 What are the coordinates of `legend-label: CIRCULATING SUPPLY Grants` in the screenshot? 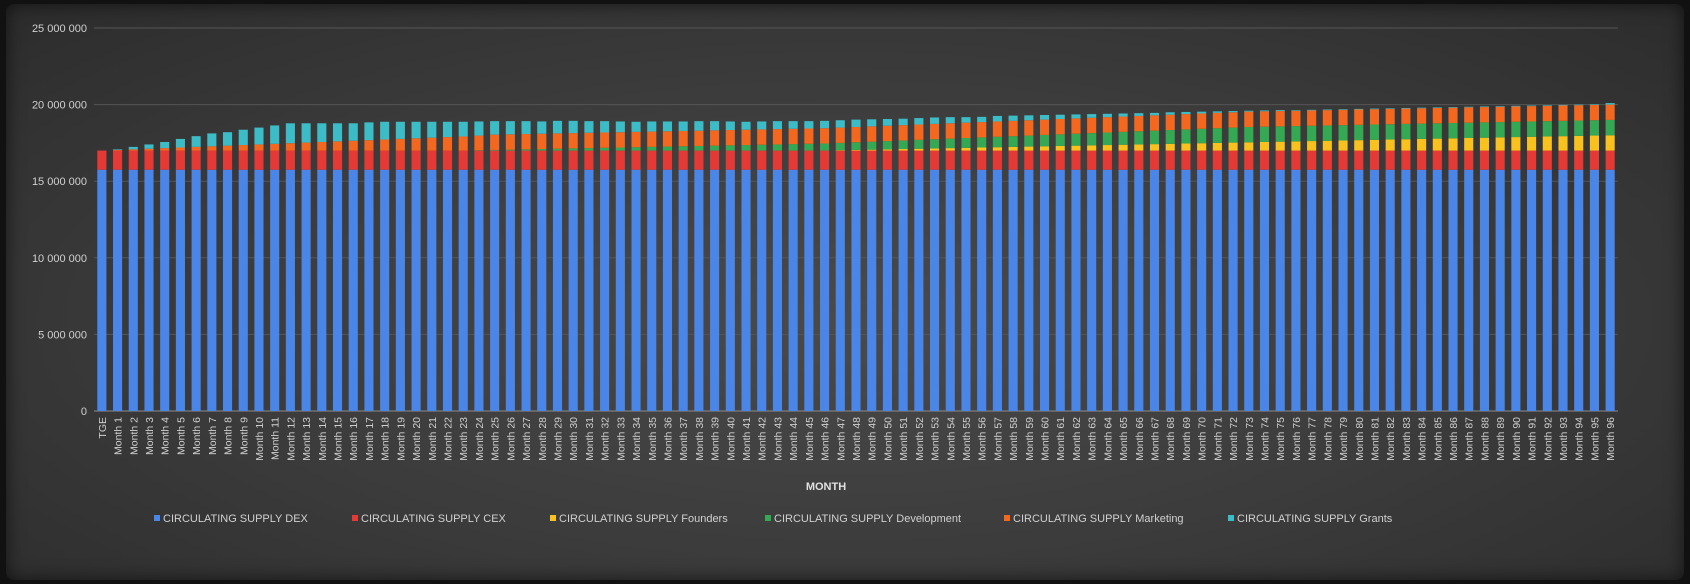 It's located at (1315, 519).